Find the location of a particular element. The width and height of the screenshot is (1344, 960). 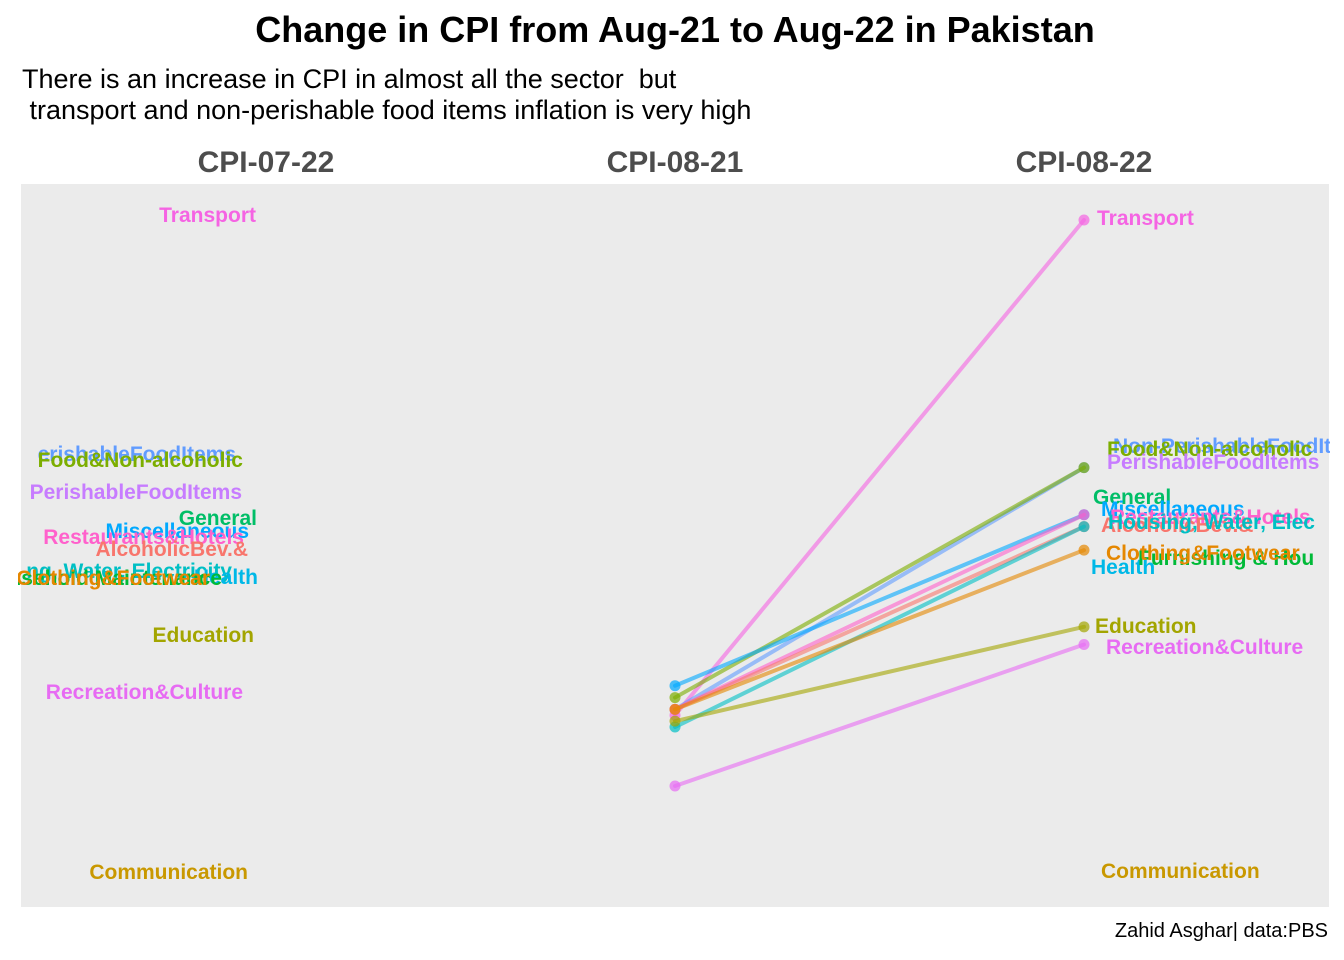

left-series-label: Communication is located at coordinates (168, 872).